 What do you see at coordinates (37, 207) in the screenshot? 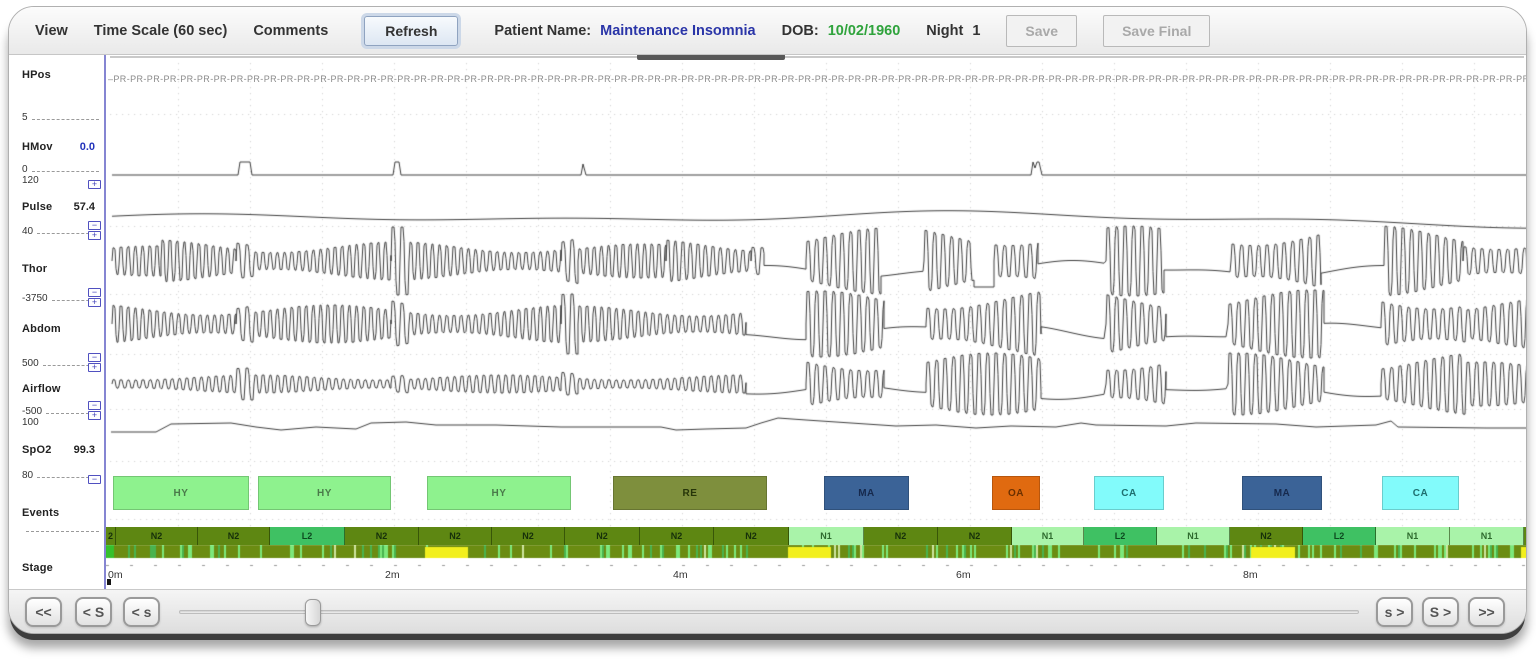
I see `channel-name: Pulse` at bounding box center [37, 207].